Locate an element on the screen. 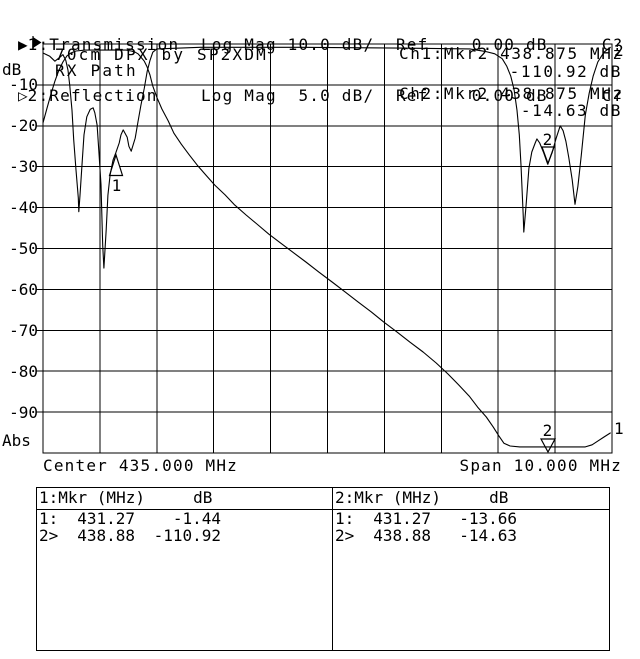  channel1-active-indicator-icon: ▶ is located at coordinates (23, 44).